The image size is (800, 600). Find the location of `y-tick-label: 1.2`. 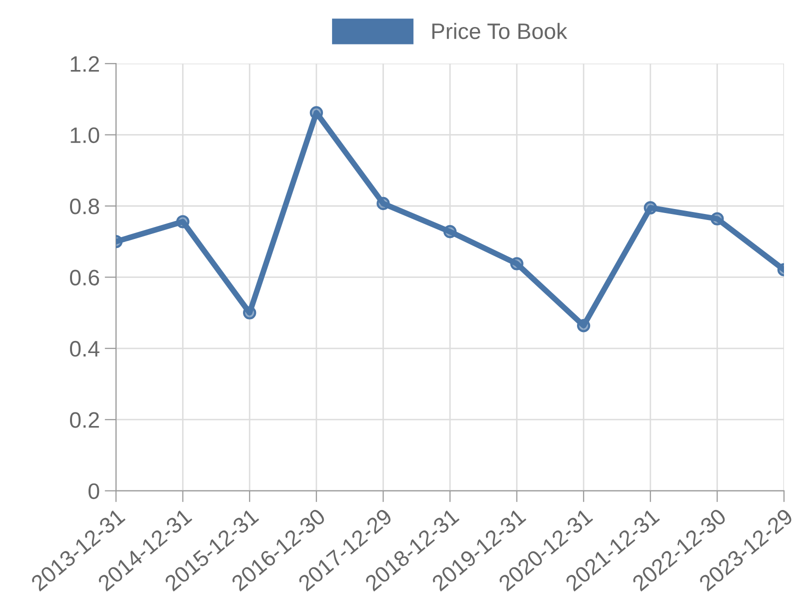

y-tick-label: 1.2 is located at coordinates (84, 64).